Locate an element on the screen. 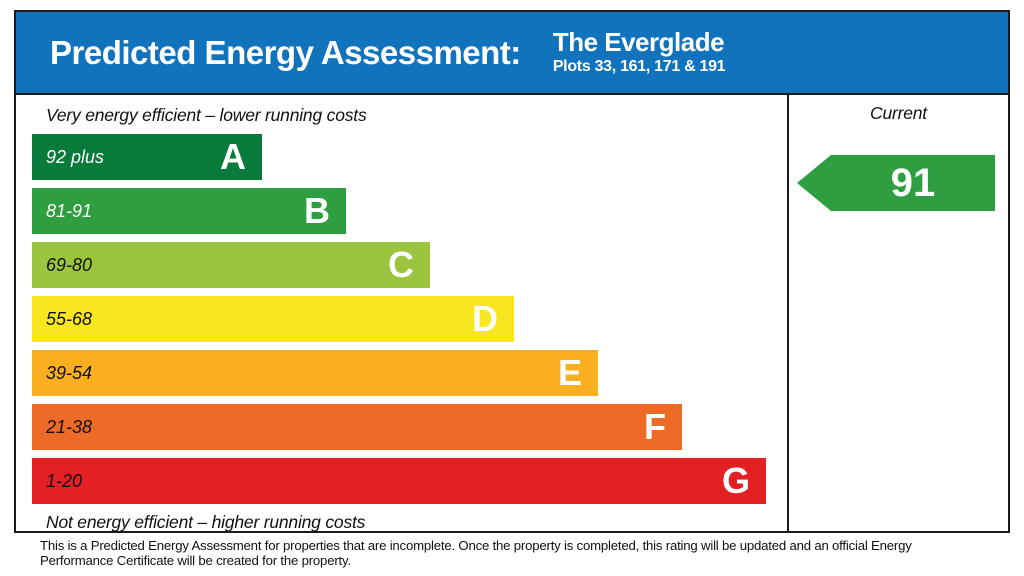 The image size is (1024, 576). current-rating-arrow: 91 is located at coordinates (896, 183).